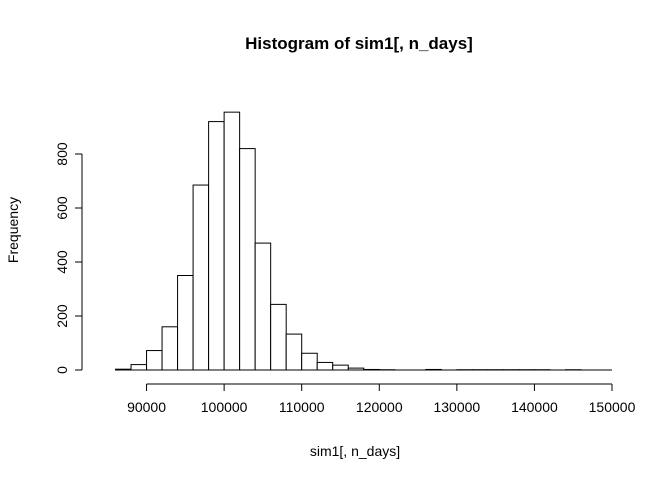 Image resolution: width=672 pixels, height=480 pixels. I want to click on x-tick-label: 110000, so click(302, 407).